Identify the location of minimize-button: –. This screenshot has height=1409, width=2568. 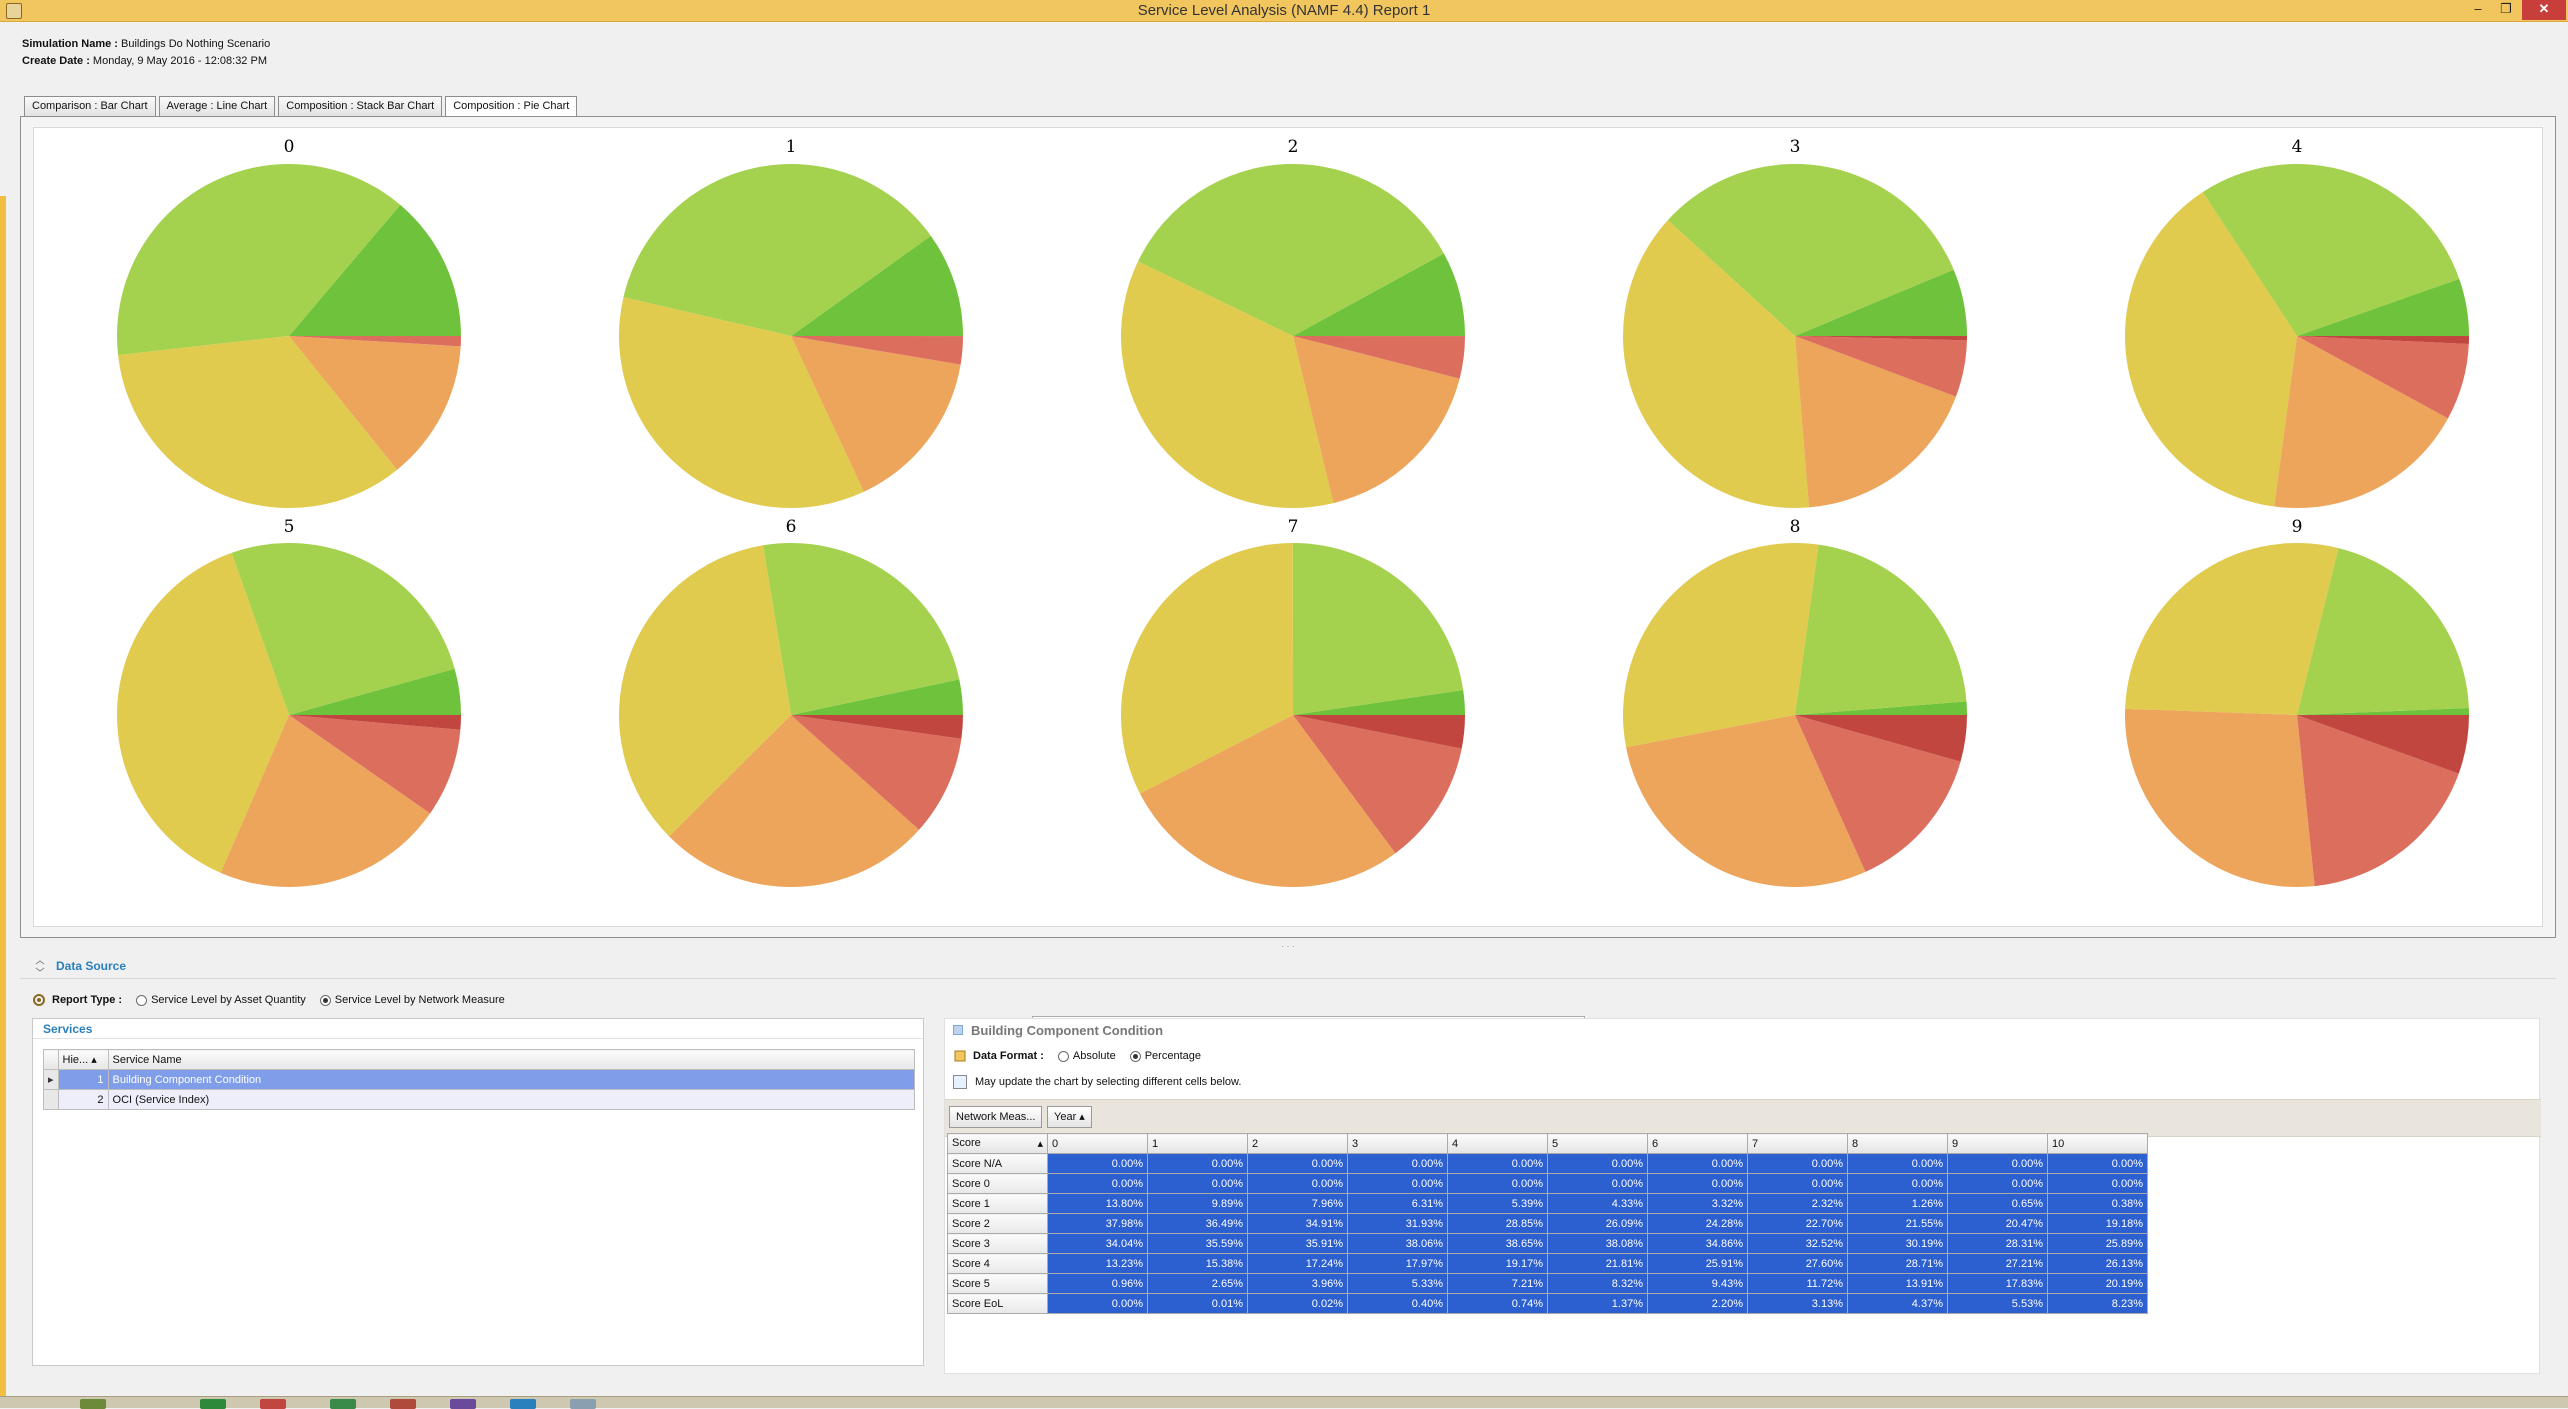
(2478, 10).